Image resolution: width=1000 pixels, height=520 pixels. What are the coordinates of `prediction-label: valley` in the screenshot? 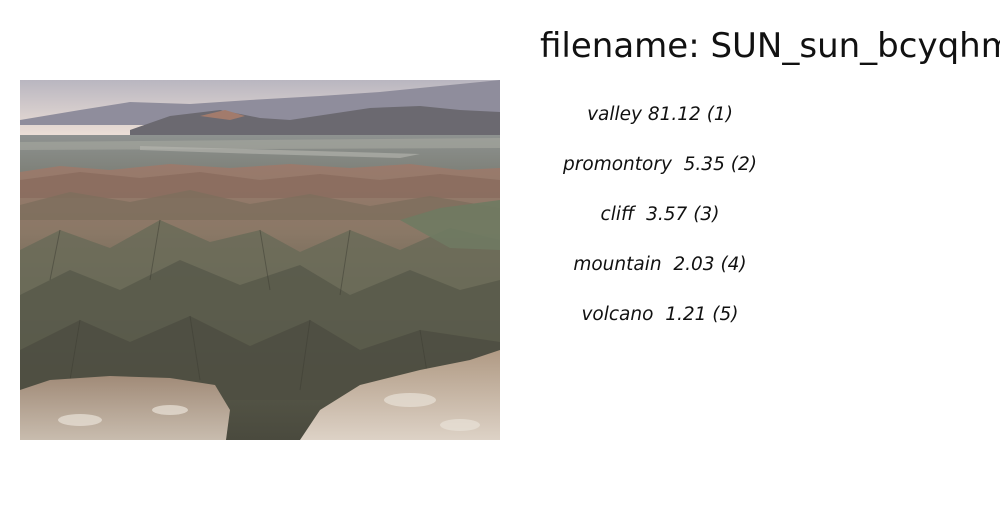 It's located at (614, 114).